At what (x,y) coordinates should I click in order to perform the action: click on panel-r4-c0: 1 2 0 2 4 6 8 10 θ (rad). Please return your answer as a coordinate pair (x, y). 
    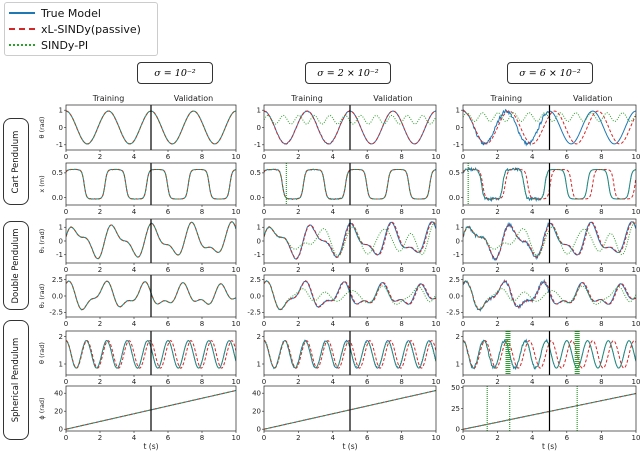
    Looking at the image, I should click on (139, 358).